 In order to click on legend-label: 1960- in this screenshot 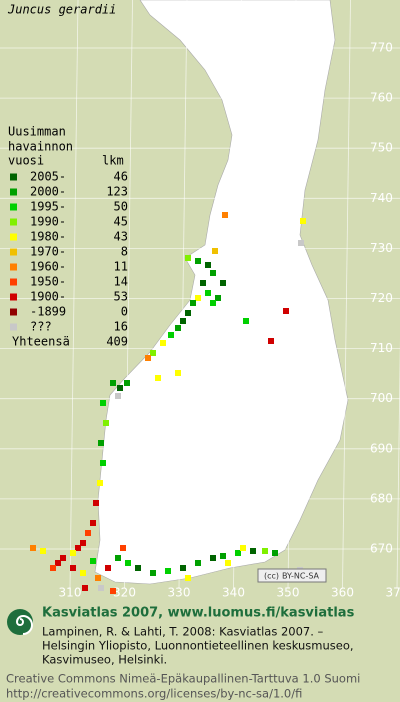, I will do `click(48, 267)`.